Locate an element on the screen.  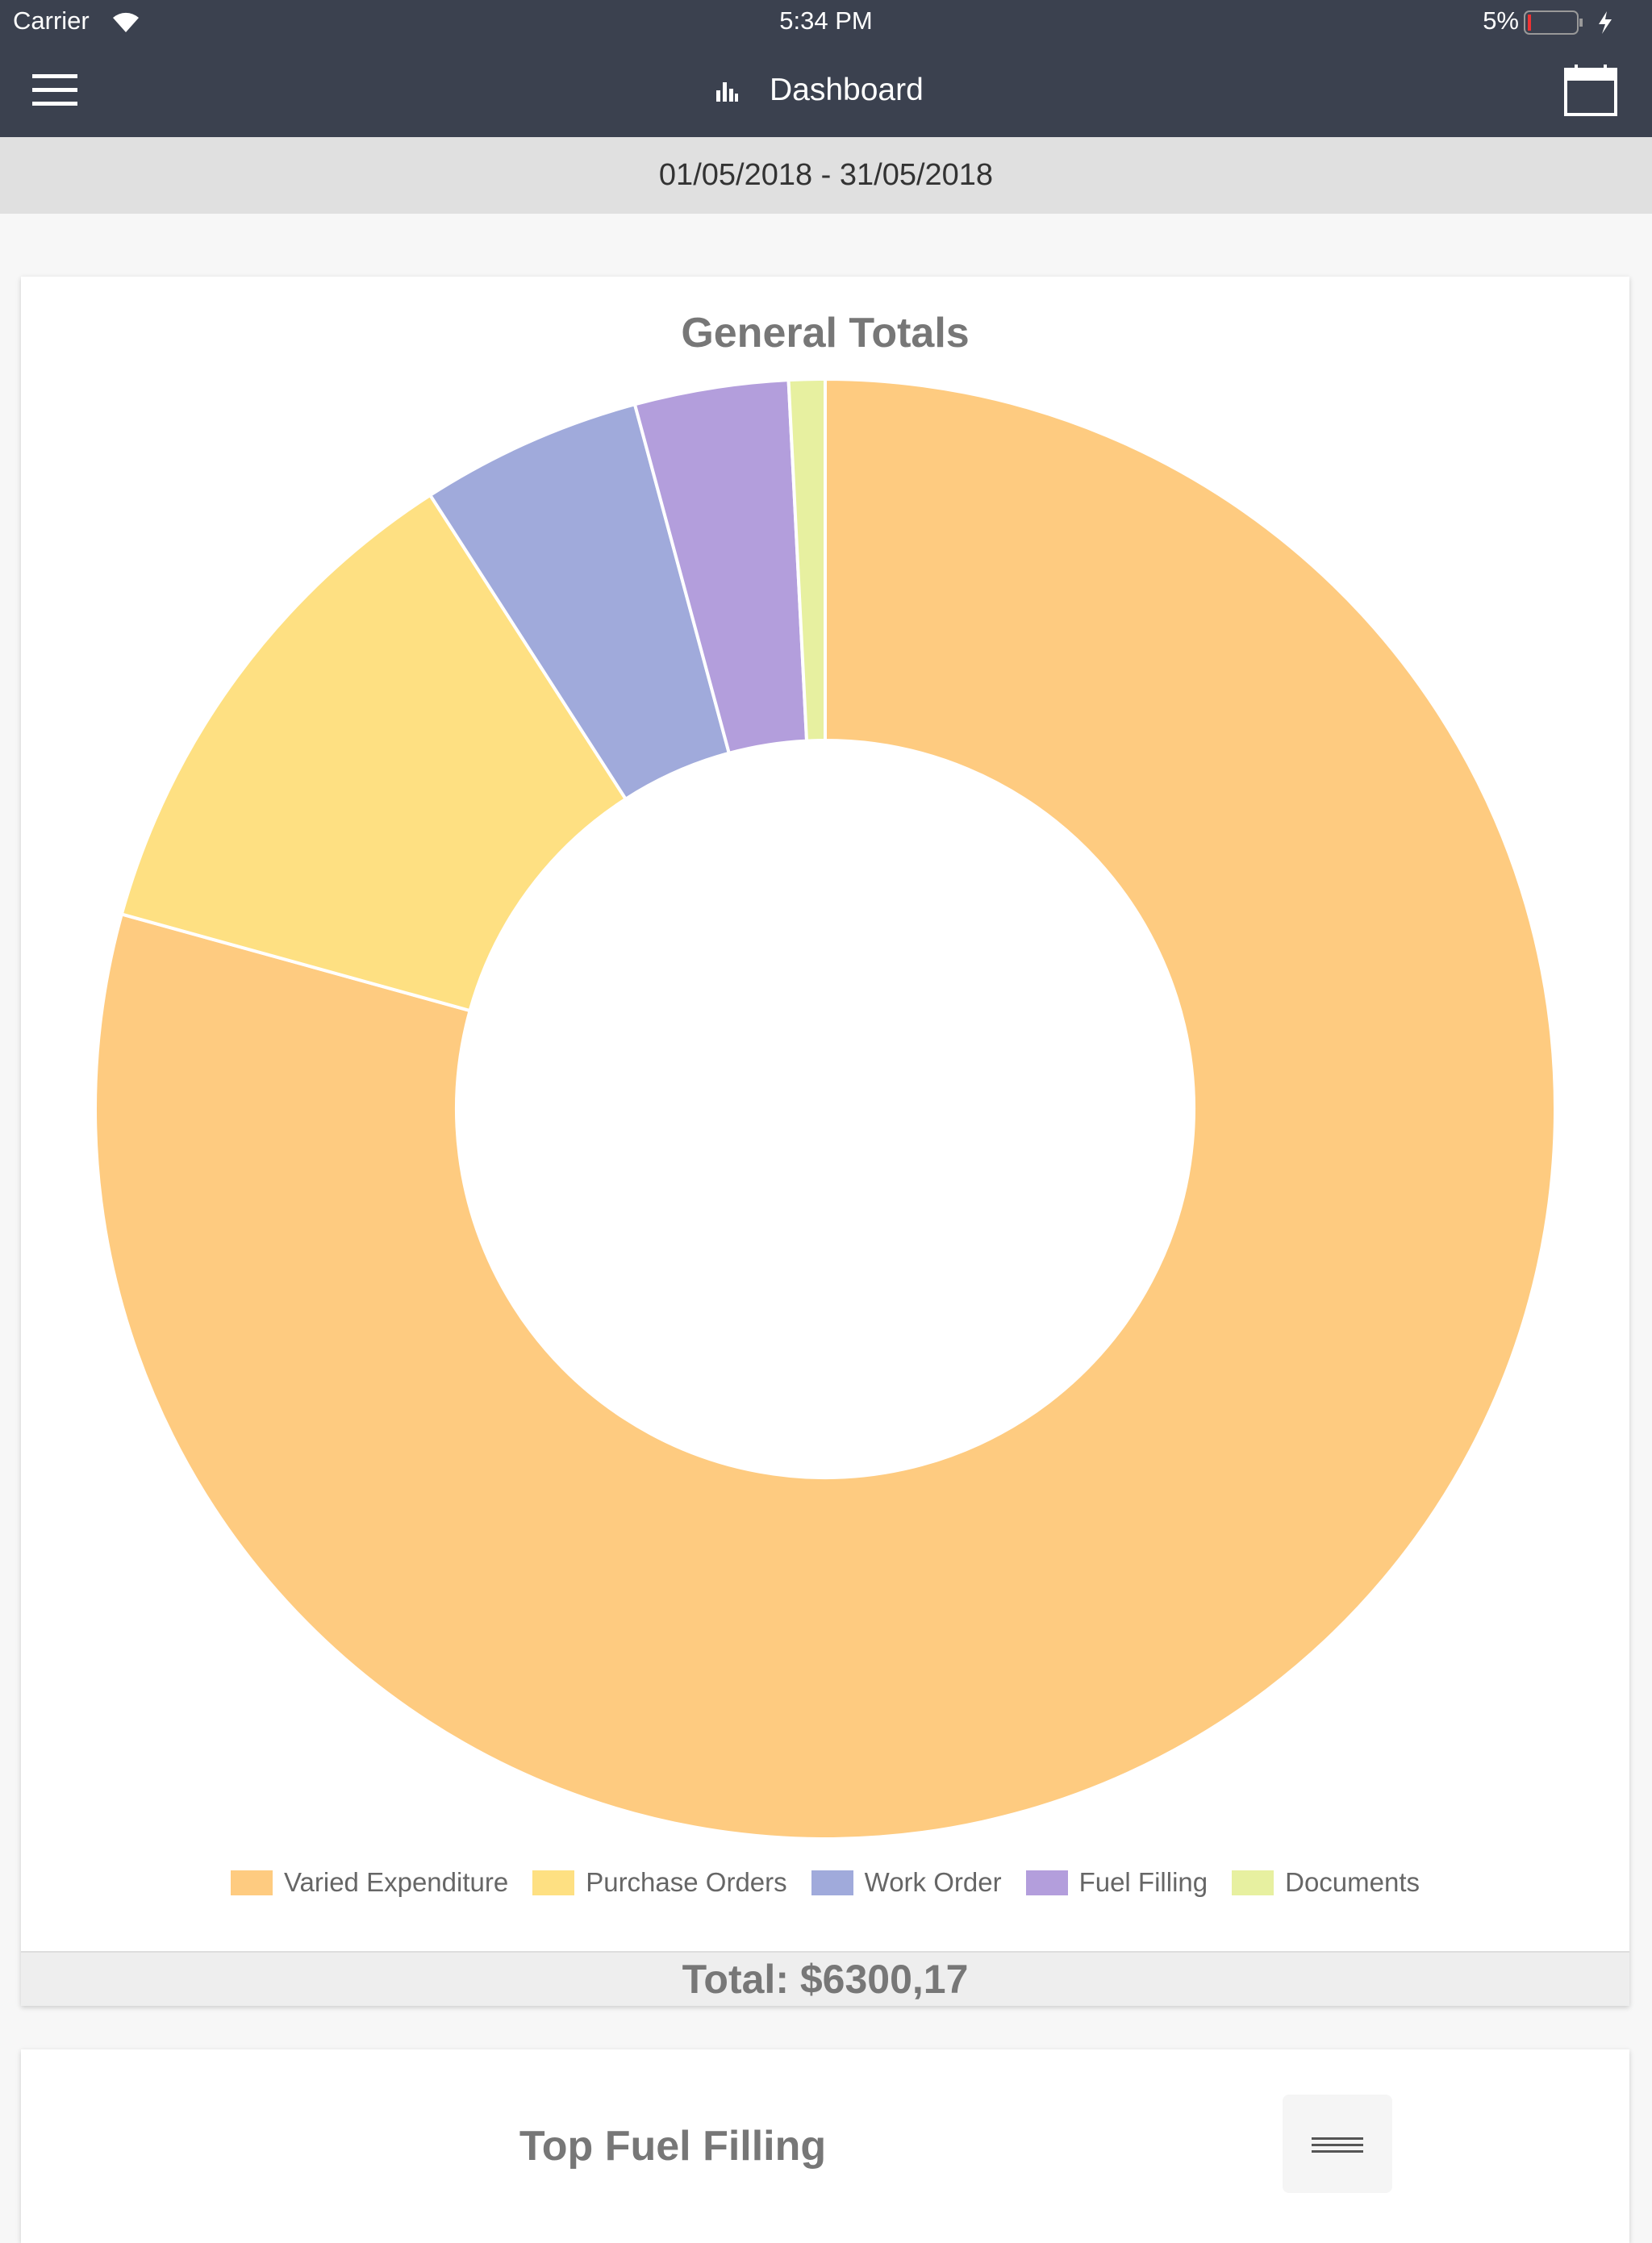
top-bar: Carrier 5:34 PM 5% Dashboard is located at coordinates (826, 68).